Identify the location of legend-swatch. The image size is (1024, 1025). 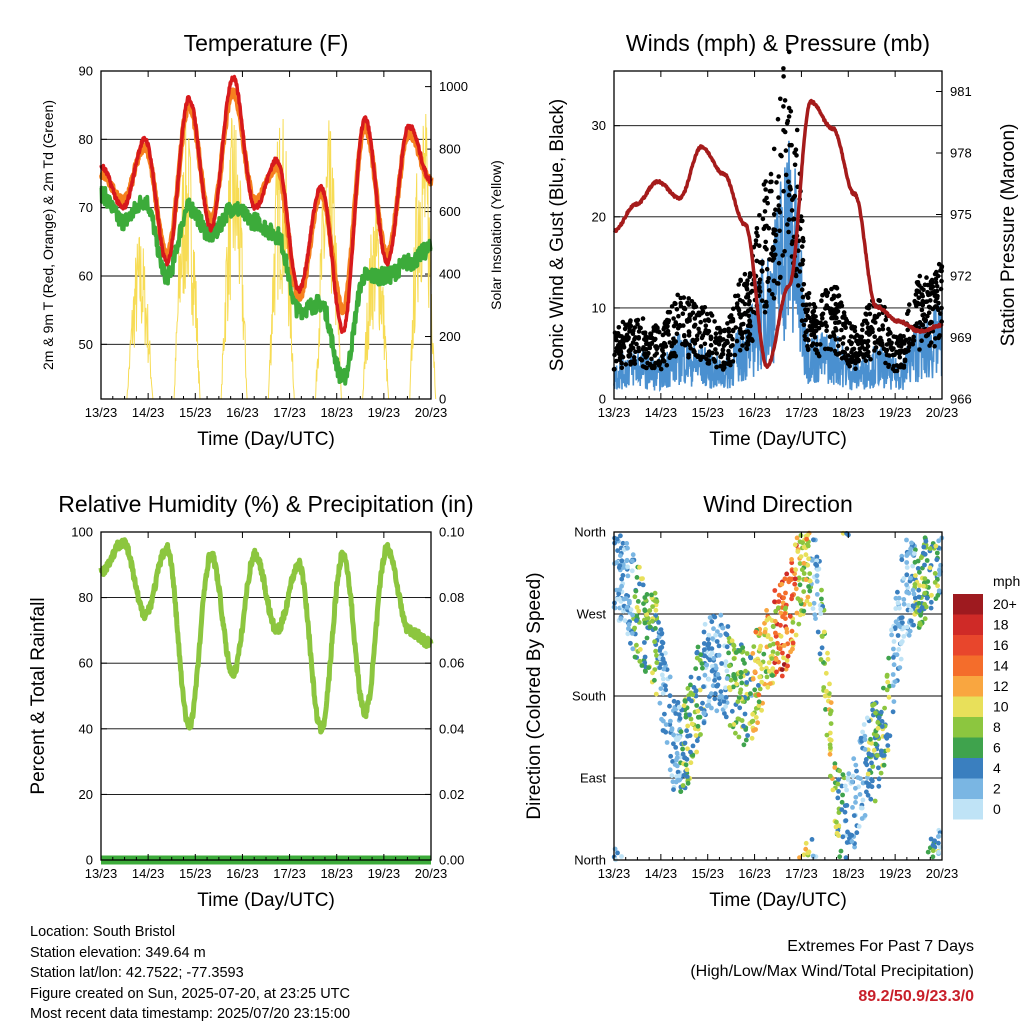
(968, 768).